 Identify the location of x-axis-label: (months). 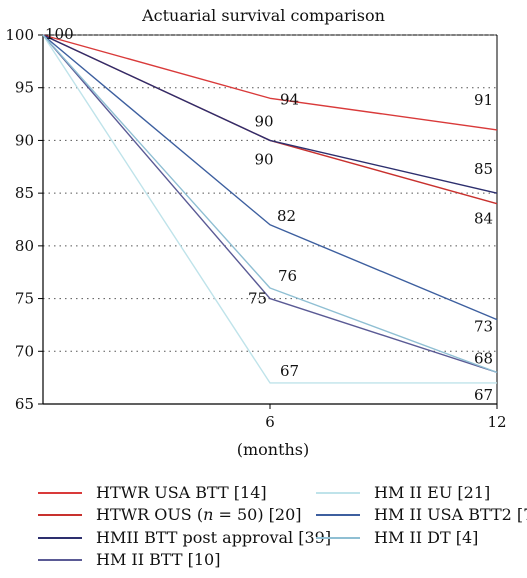
(273, 449).